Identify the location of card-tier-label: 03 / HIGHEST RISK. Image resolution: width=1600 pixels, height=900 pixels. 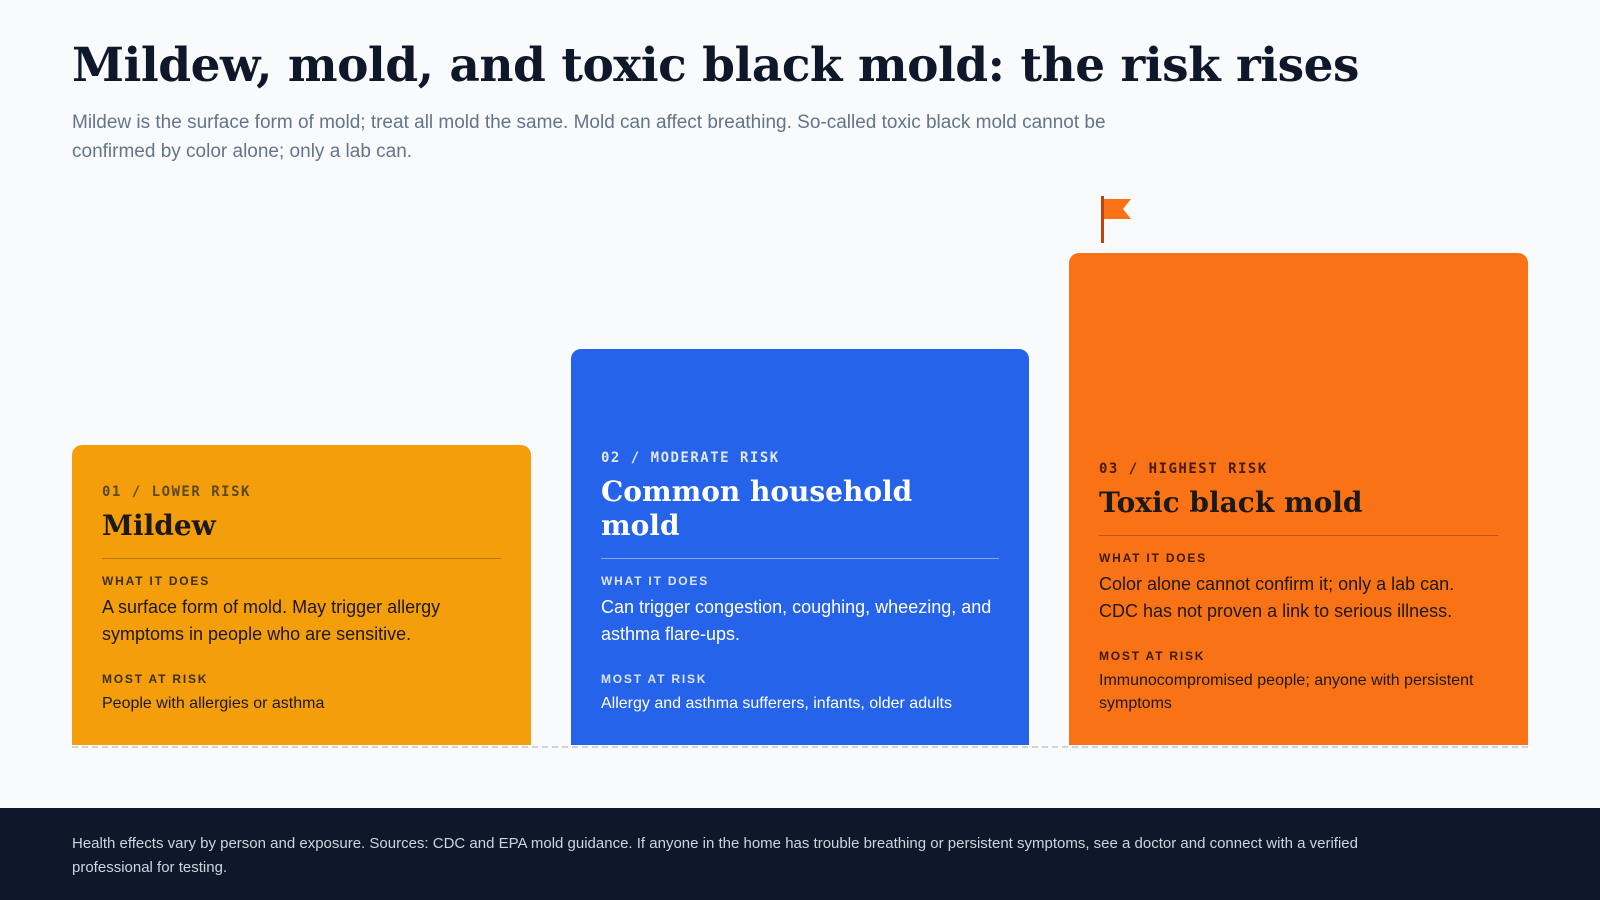
(1183, 469).